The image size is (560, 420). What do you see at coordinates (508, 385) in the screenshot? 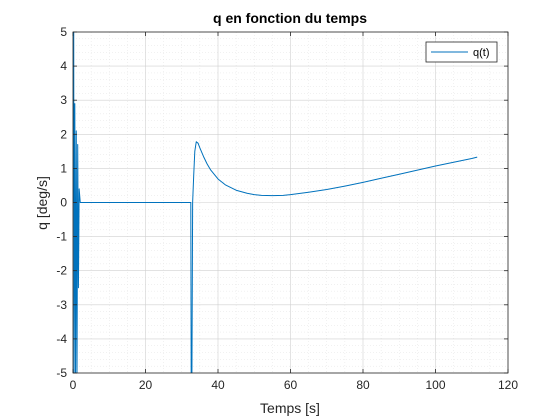
I see `x-tick-label: 120` at bounding box center [508, 385].